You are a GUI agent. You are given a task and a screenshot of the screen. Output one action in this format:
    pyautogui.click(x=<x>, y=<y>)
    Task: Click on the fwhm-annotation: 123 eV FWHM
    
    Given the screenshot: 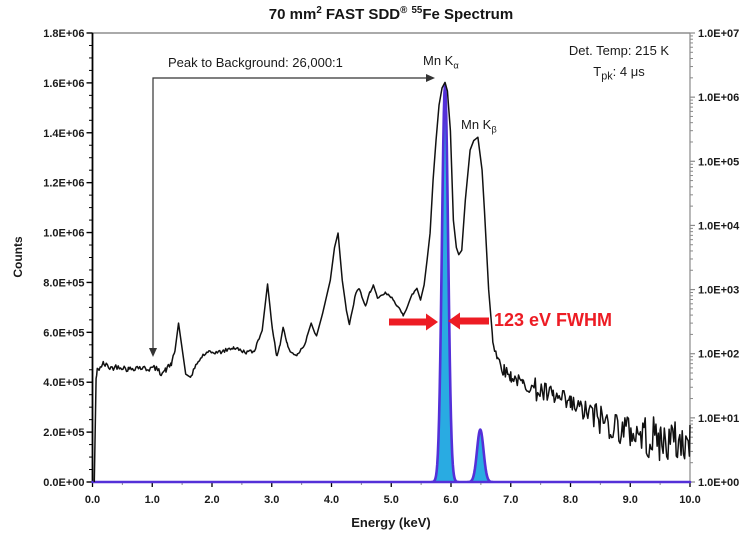 What is the action you would take?
    pyautogui.click(x=553, y=320)
    